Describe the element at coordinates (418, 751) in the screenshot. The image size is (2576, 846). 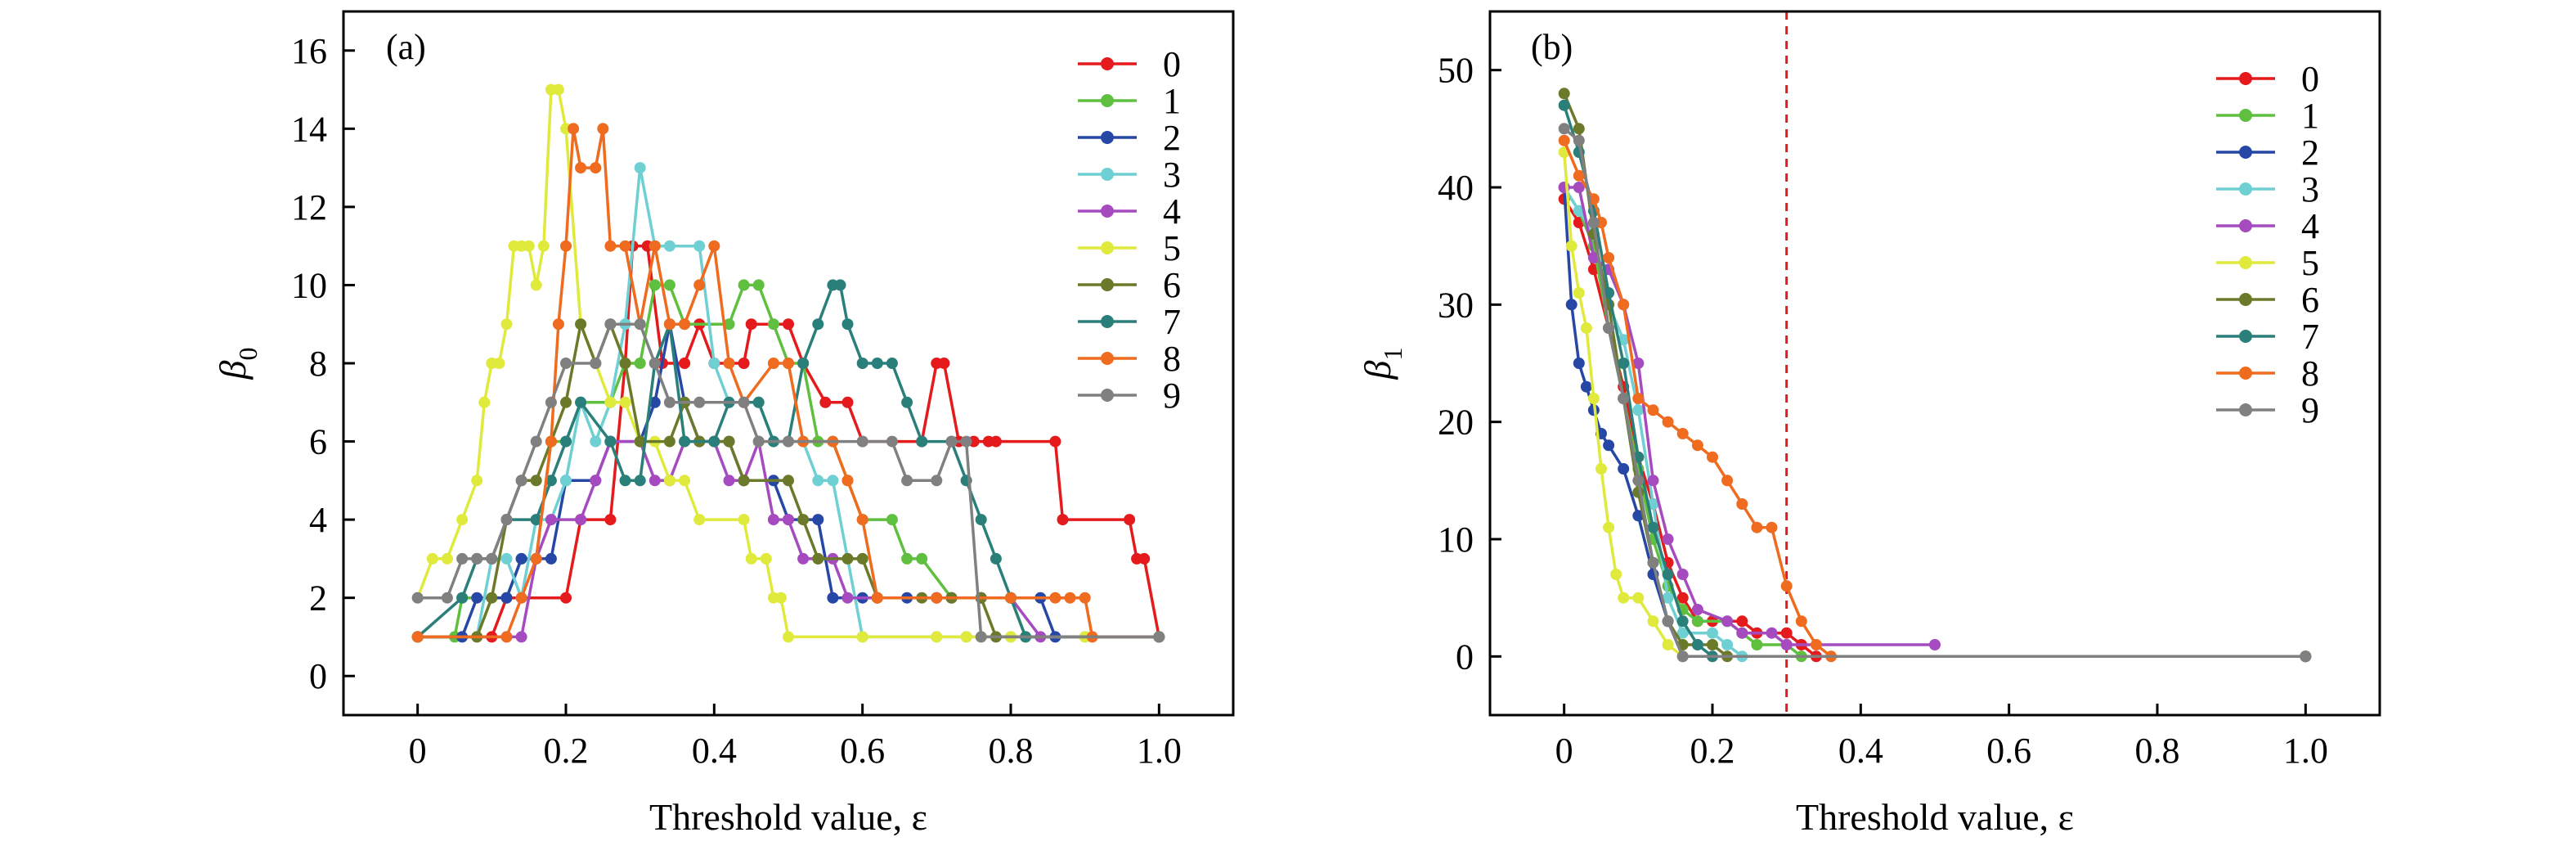
I see `x-tick-label: 0` at that location.